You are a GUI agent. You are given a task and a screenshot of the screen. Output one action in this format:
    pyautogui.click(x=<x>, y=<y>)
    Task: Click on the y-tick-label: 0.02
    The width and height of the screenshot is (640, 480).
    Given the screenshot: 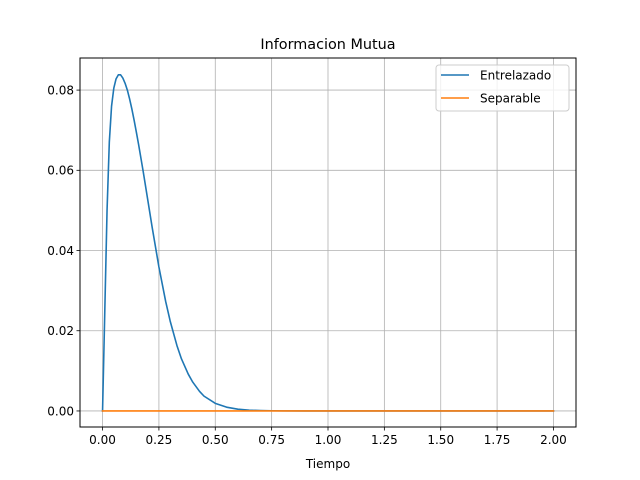 What is the action you would take?
    pyautogui.click(x=60, y=331)
    